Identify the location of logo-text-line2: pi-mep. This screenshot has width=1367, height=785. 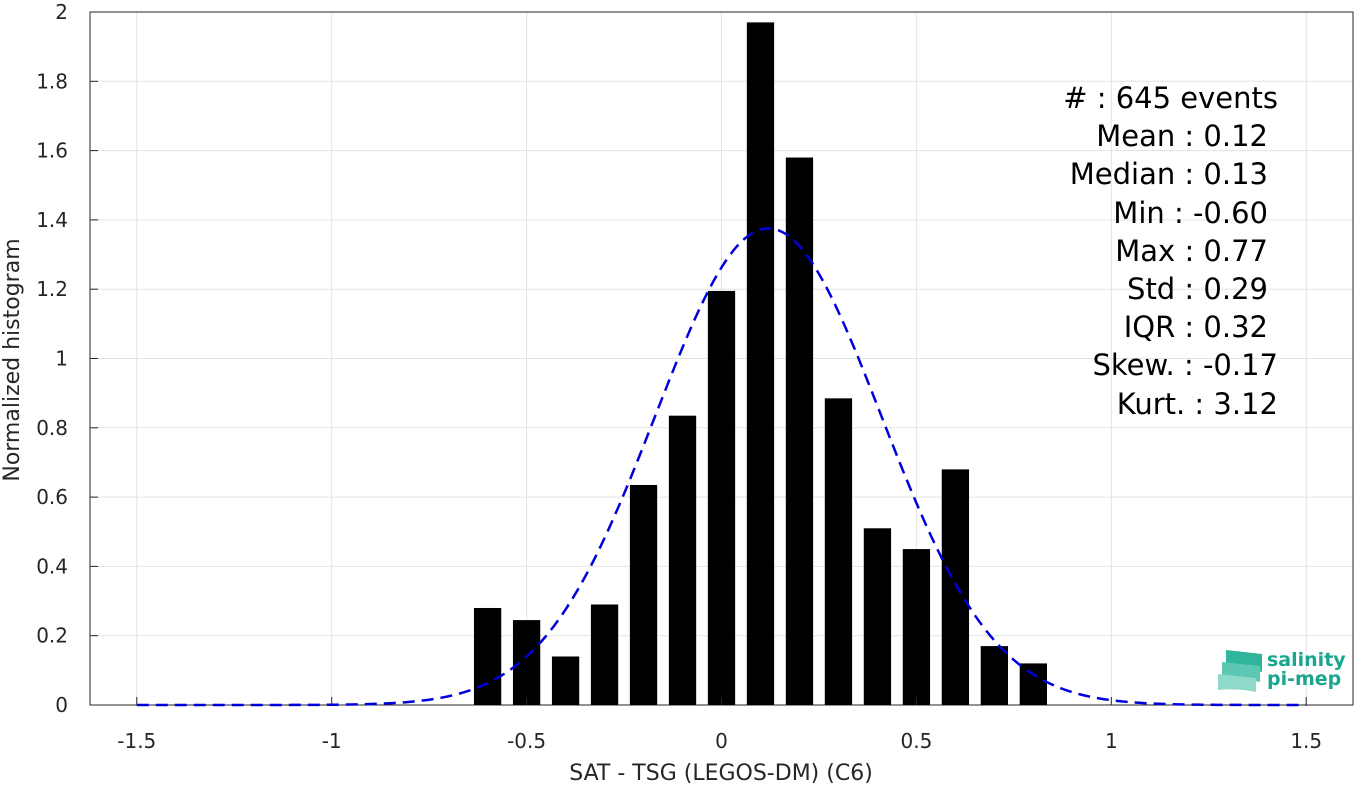
(1304, 679).